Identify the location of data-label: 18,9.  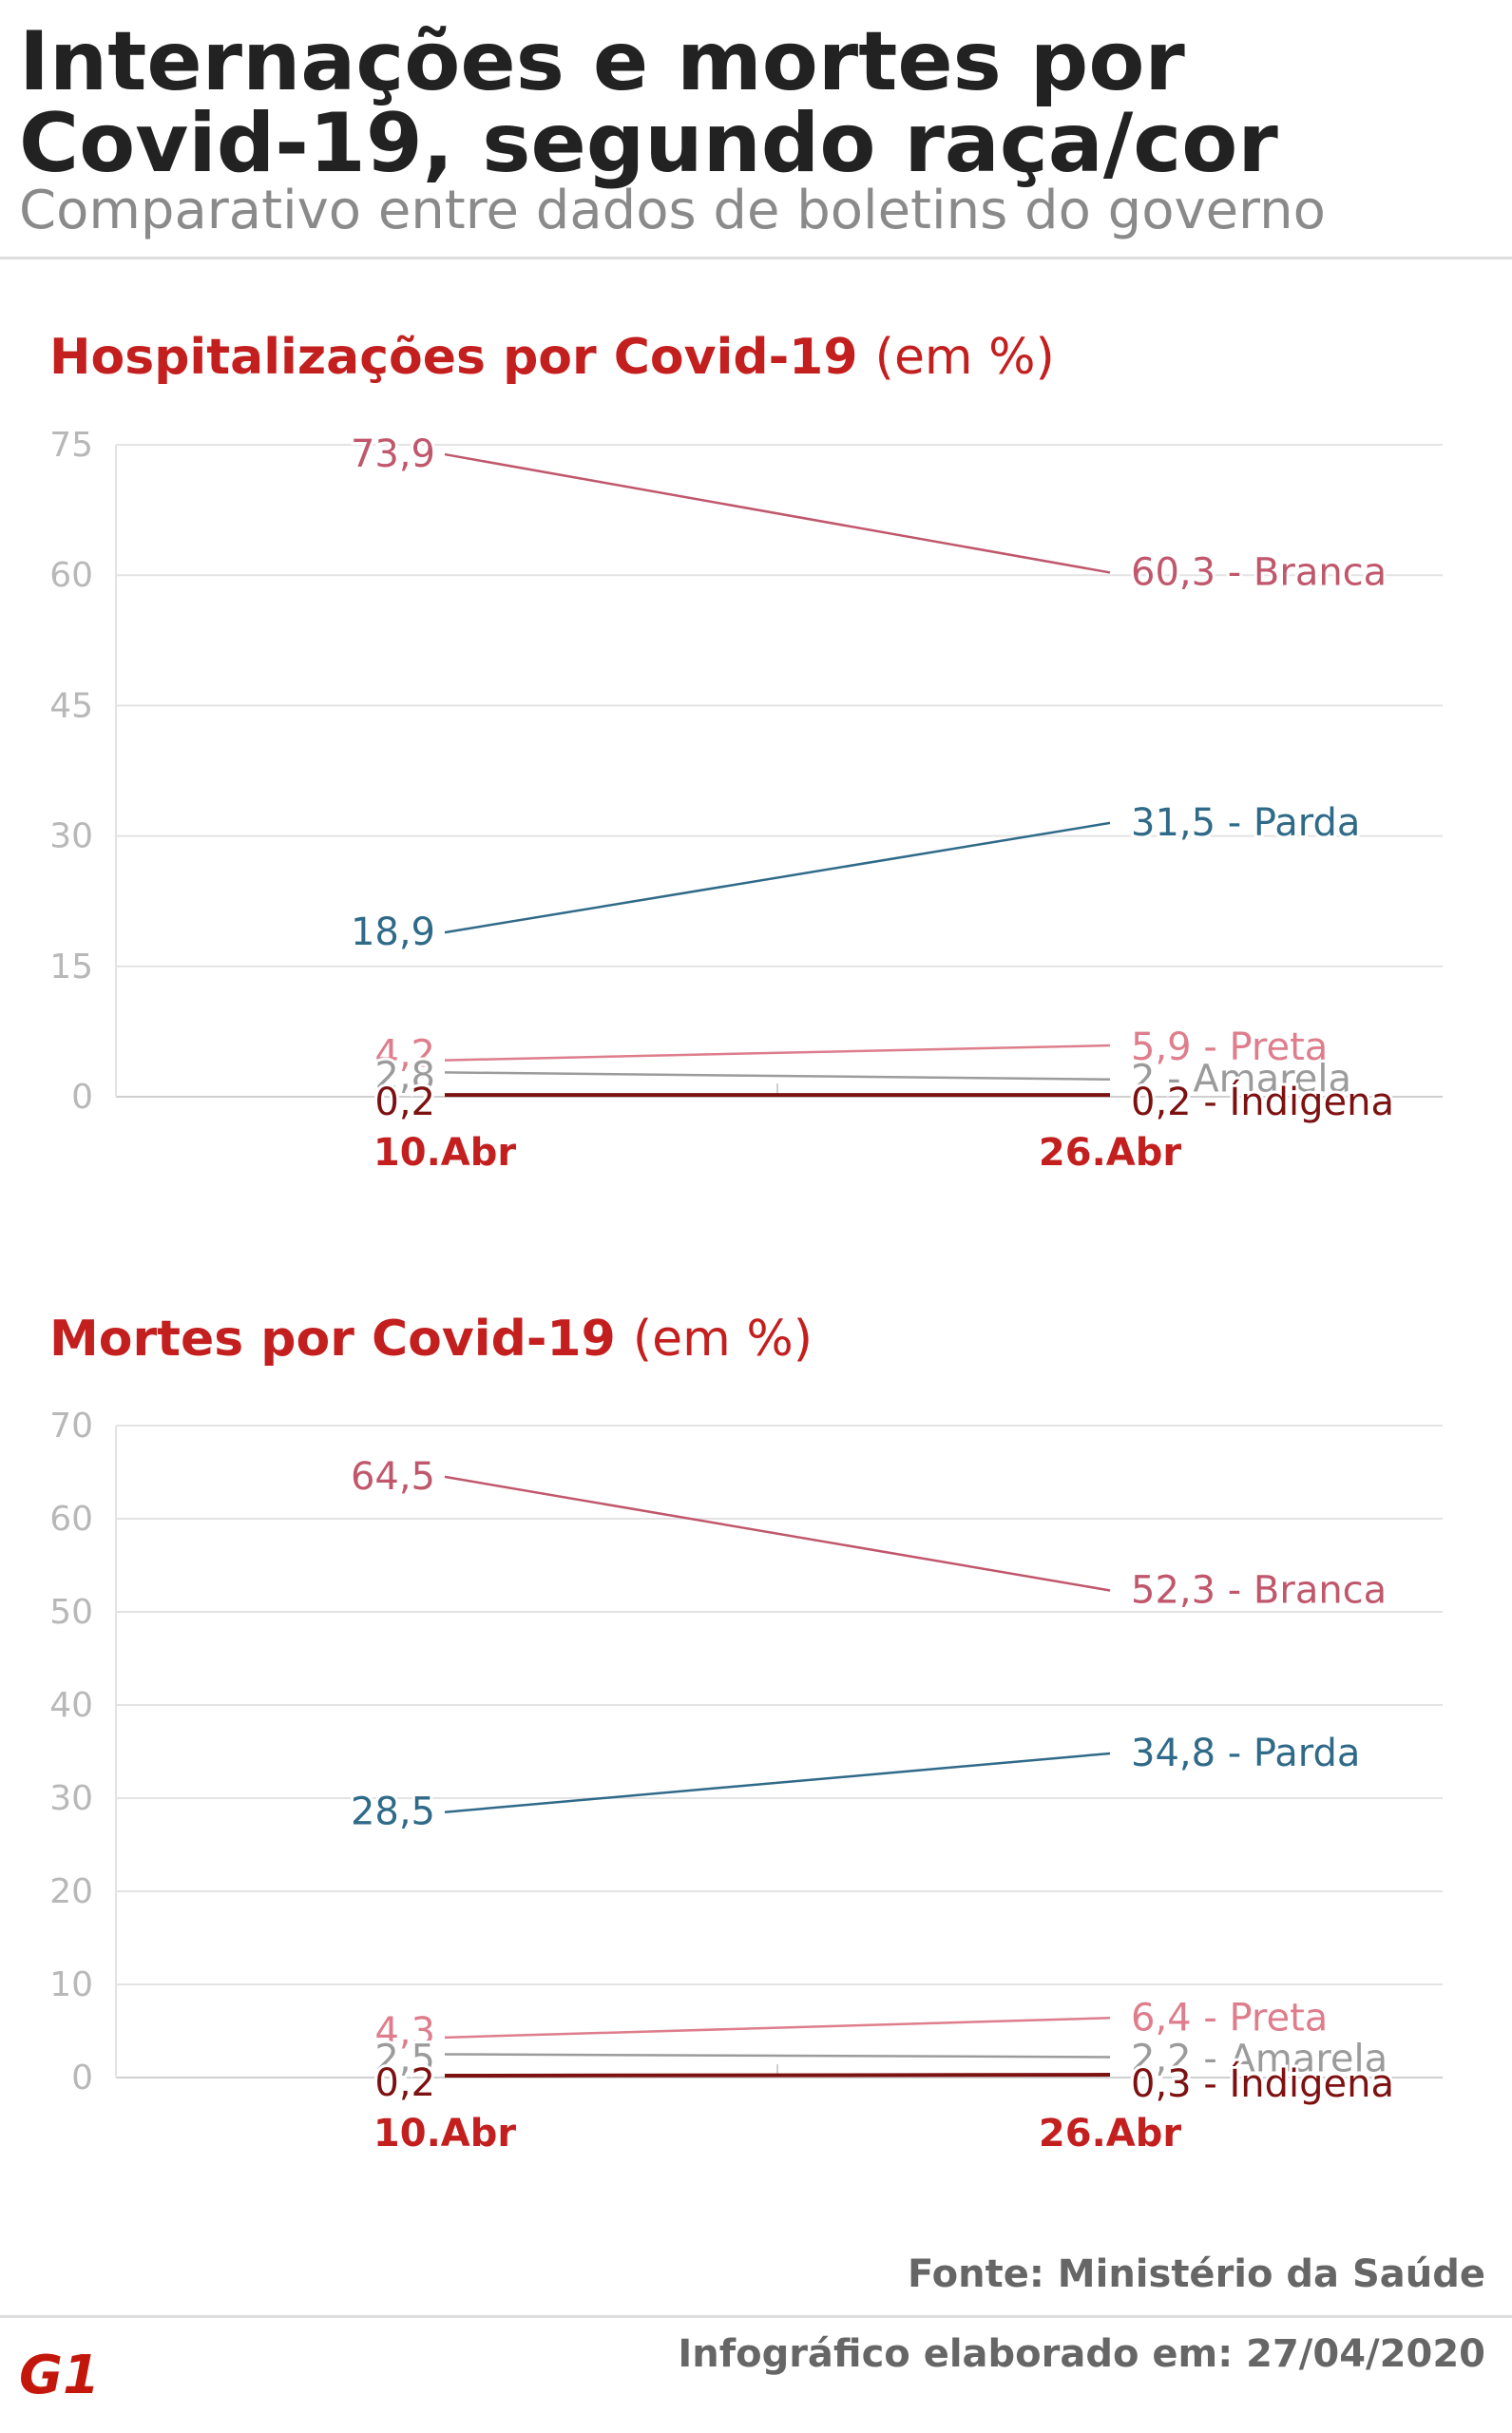
(393, 932).